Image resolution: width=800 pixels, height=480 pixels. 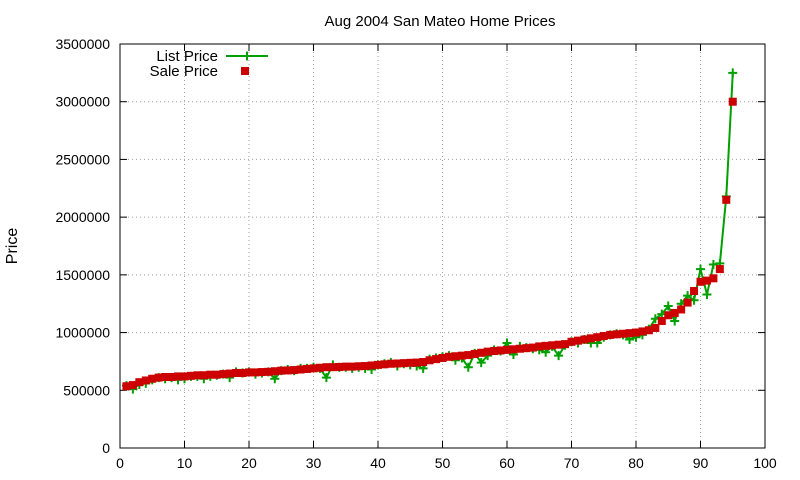 I want to click on y-tick-label: 2500000, so click(x=82, y=159).